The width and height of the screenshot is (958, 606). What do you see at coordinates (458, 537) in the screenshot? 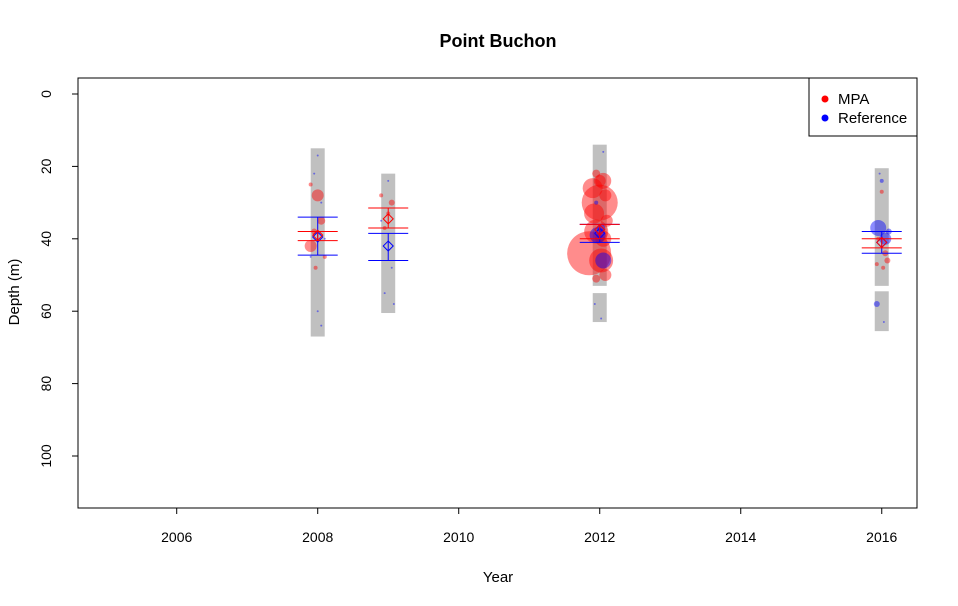
I see `x-tick-label: 2010` at bounding box center [458, 537].